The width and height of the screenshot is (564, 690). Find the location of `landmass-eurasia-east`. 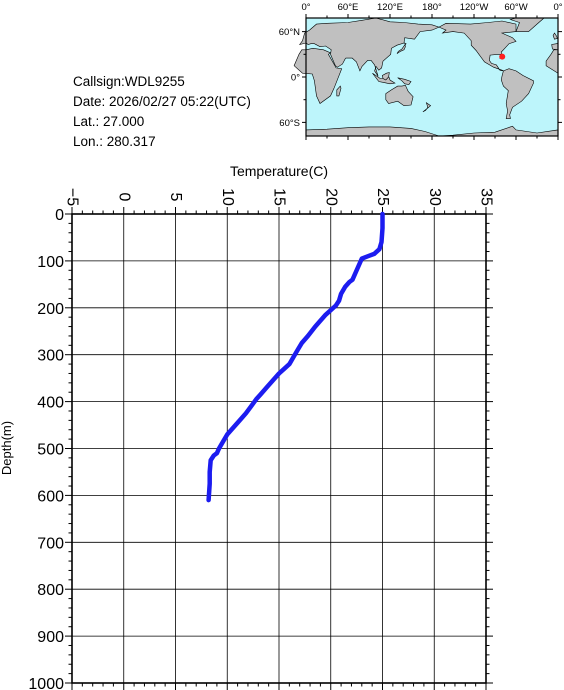

landmass-eurasia-east is located at coordinates (369, 47).